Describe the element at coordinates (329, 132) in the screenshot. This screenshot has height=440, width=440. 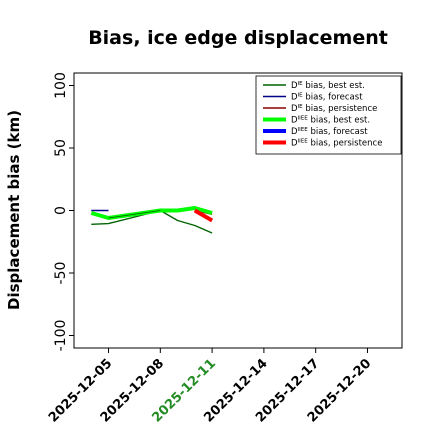
I see `legend-label: DIIEE bias, forecast` at that location.